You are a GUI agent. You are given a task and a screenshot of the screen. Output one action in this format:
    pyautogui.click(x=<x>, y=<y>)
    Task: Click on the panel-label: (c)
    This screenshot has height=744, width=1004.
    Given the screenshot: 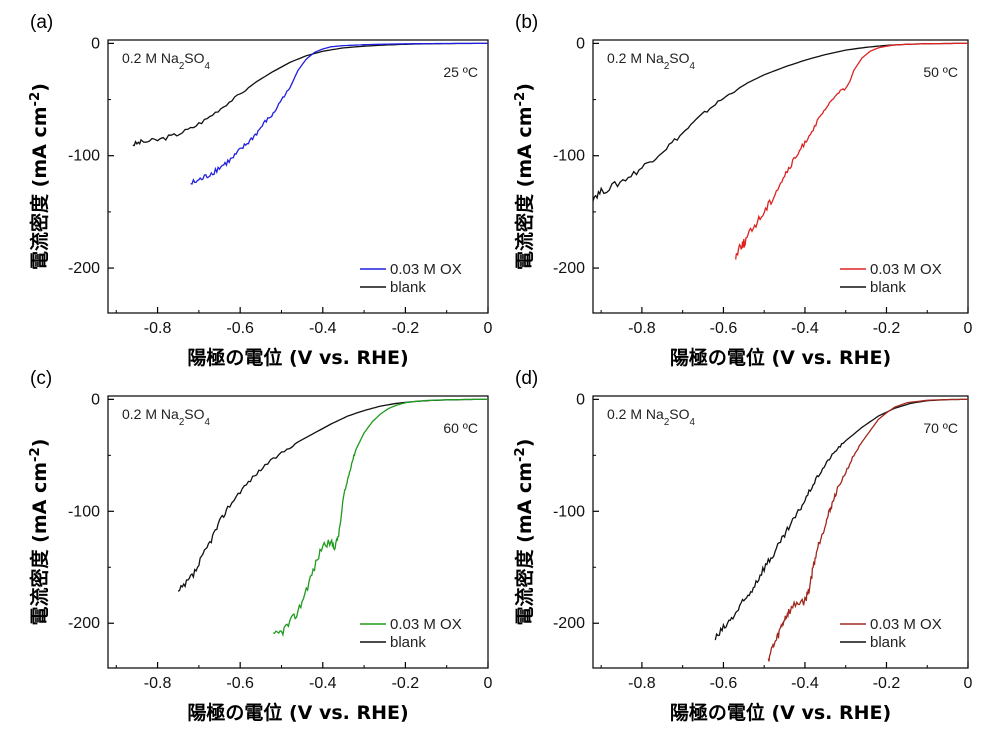 What is the action you would take?
    pyautogui.click(x=41, y=378)
    